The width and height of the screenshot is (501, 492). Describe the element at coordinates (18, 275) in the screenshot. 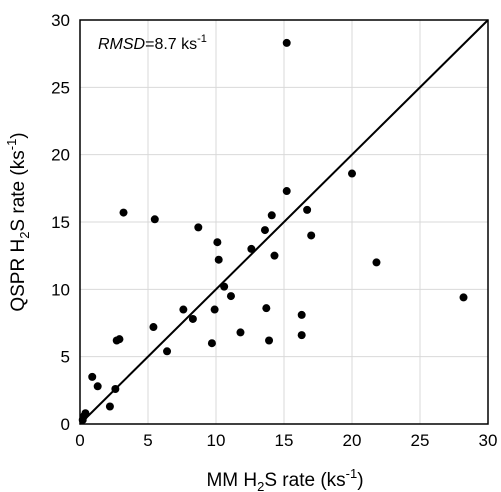

I see `y-axis-title-pre: QSPR H` at that location.